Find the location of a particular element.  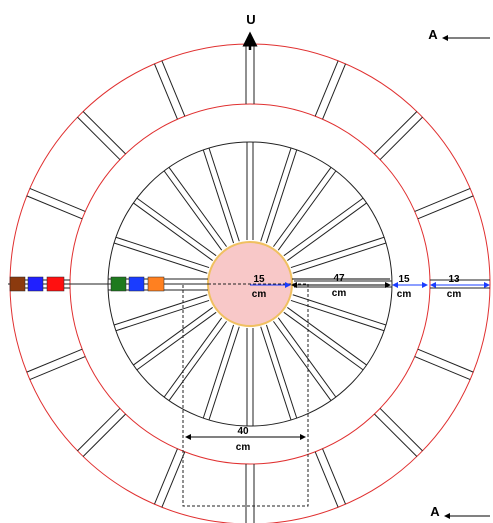

dim-15-ring-value: 15 is located at coordinates (404, 279).